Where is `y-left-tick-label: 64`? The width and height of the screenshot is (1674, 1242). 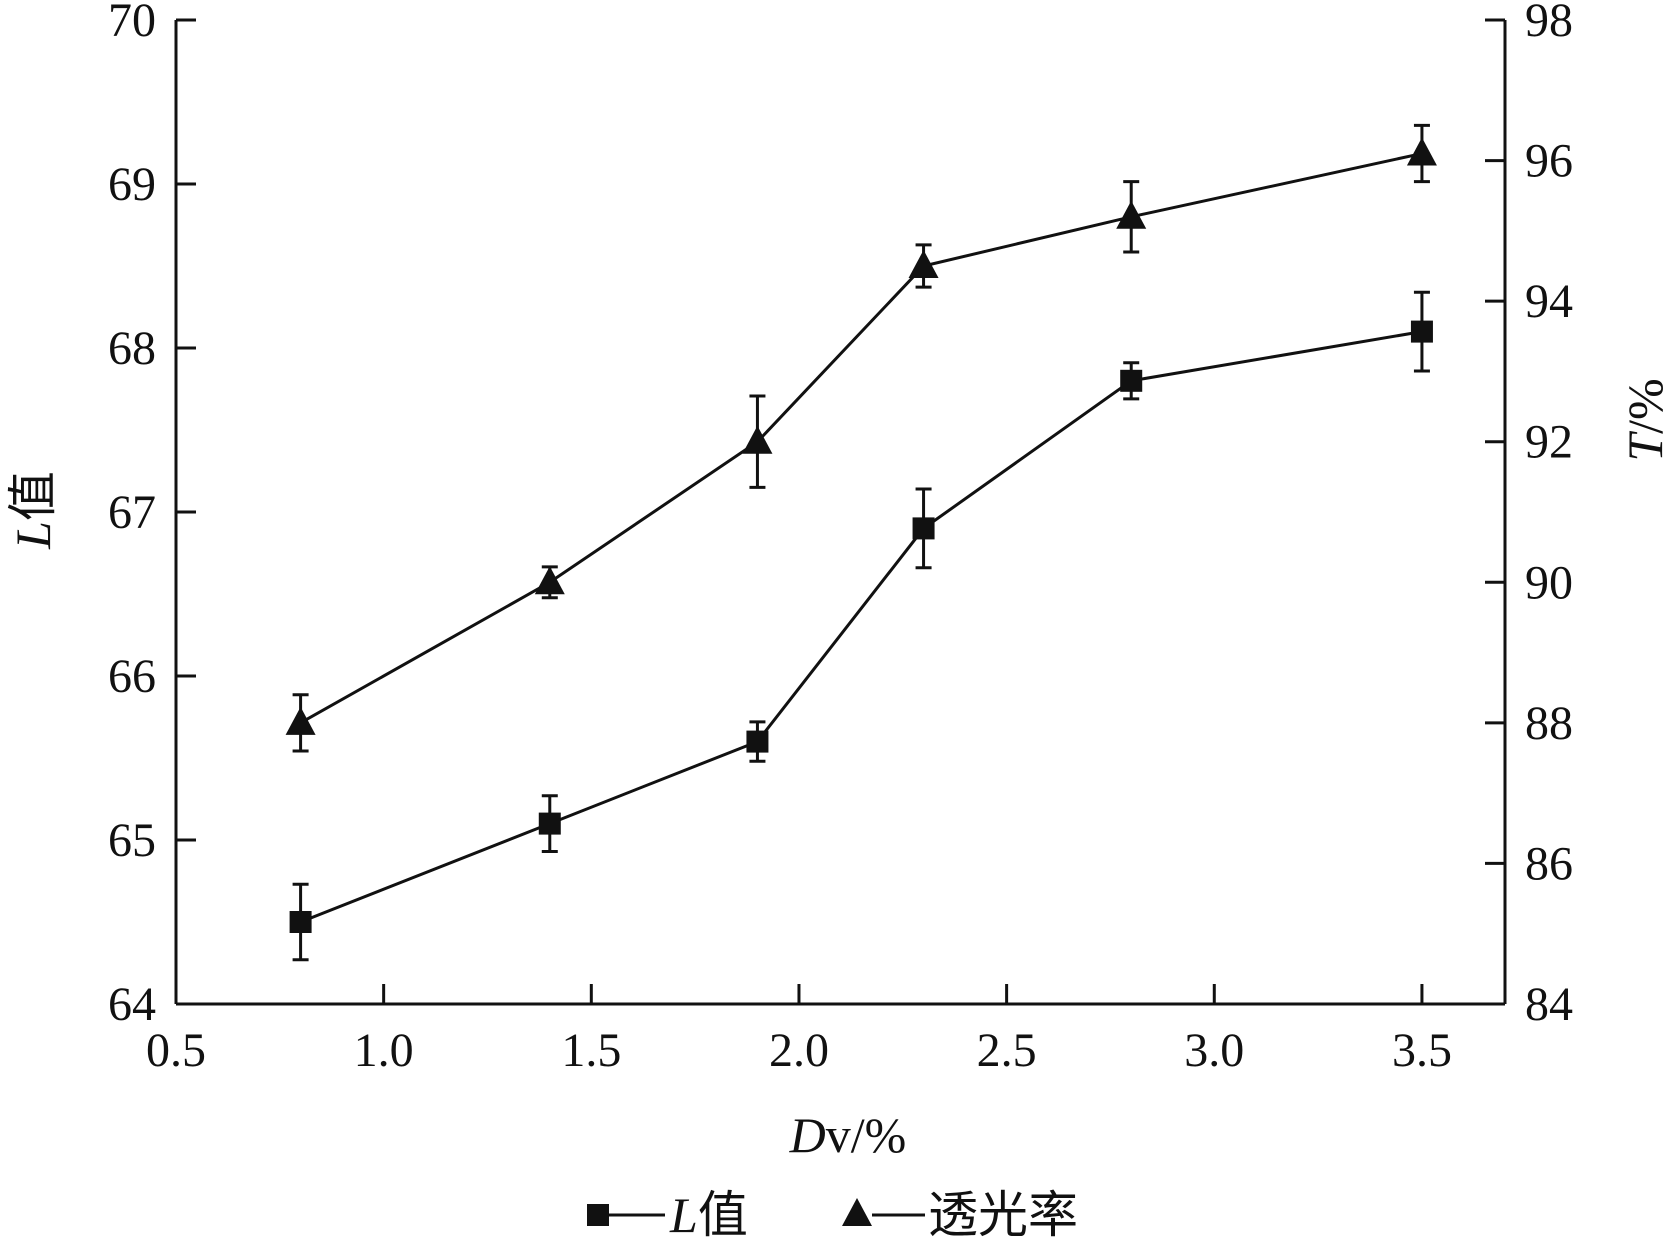 y-left-tick-label: 64 is located at coordinates (132, 1004).